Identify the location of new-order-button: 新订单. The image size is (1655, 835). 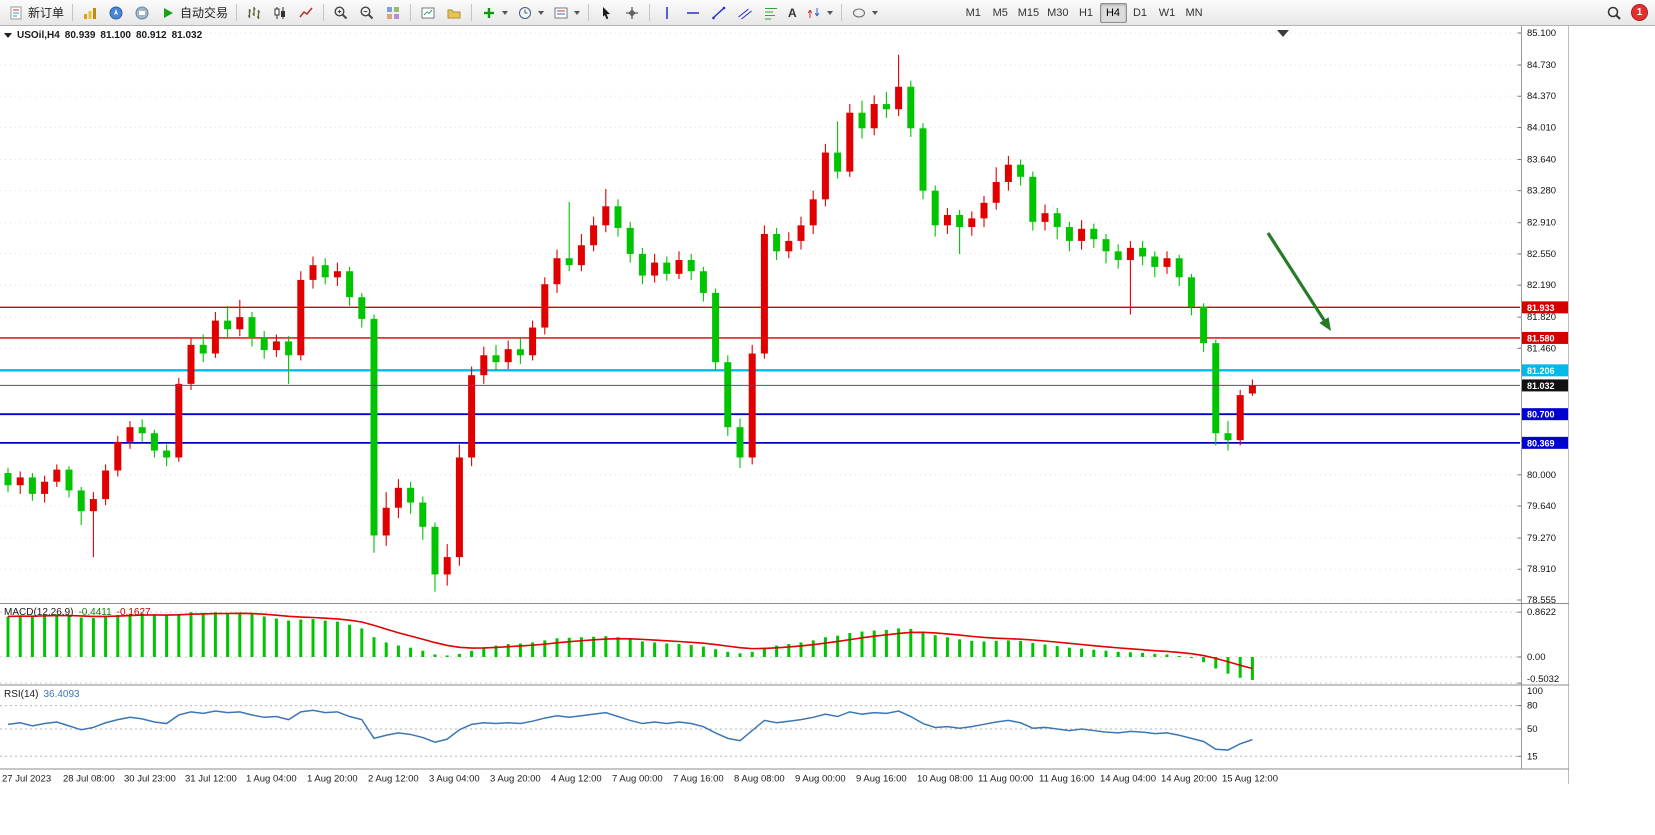
(35, 13).